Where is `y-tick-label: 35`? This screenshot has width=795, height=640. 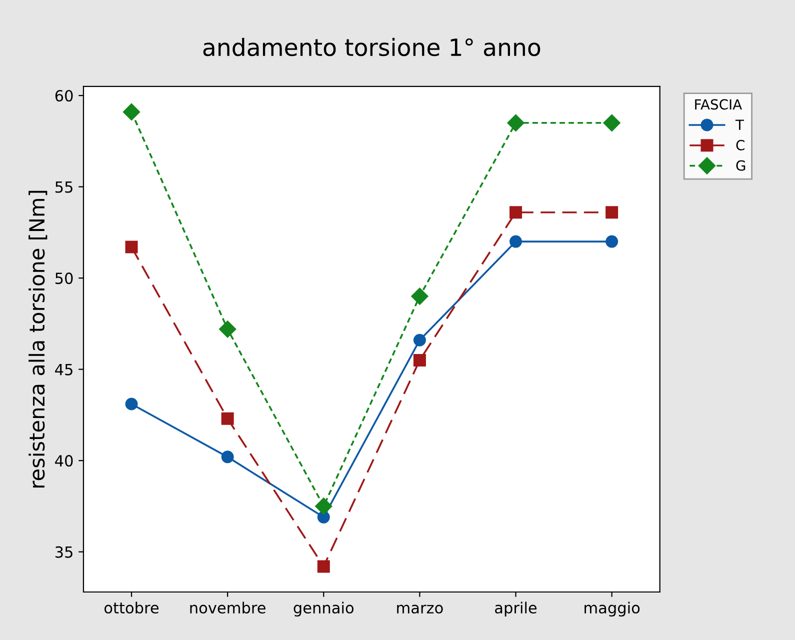
y-tick-label: 35 is located at coordinates (63, 552).